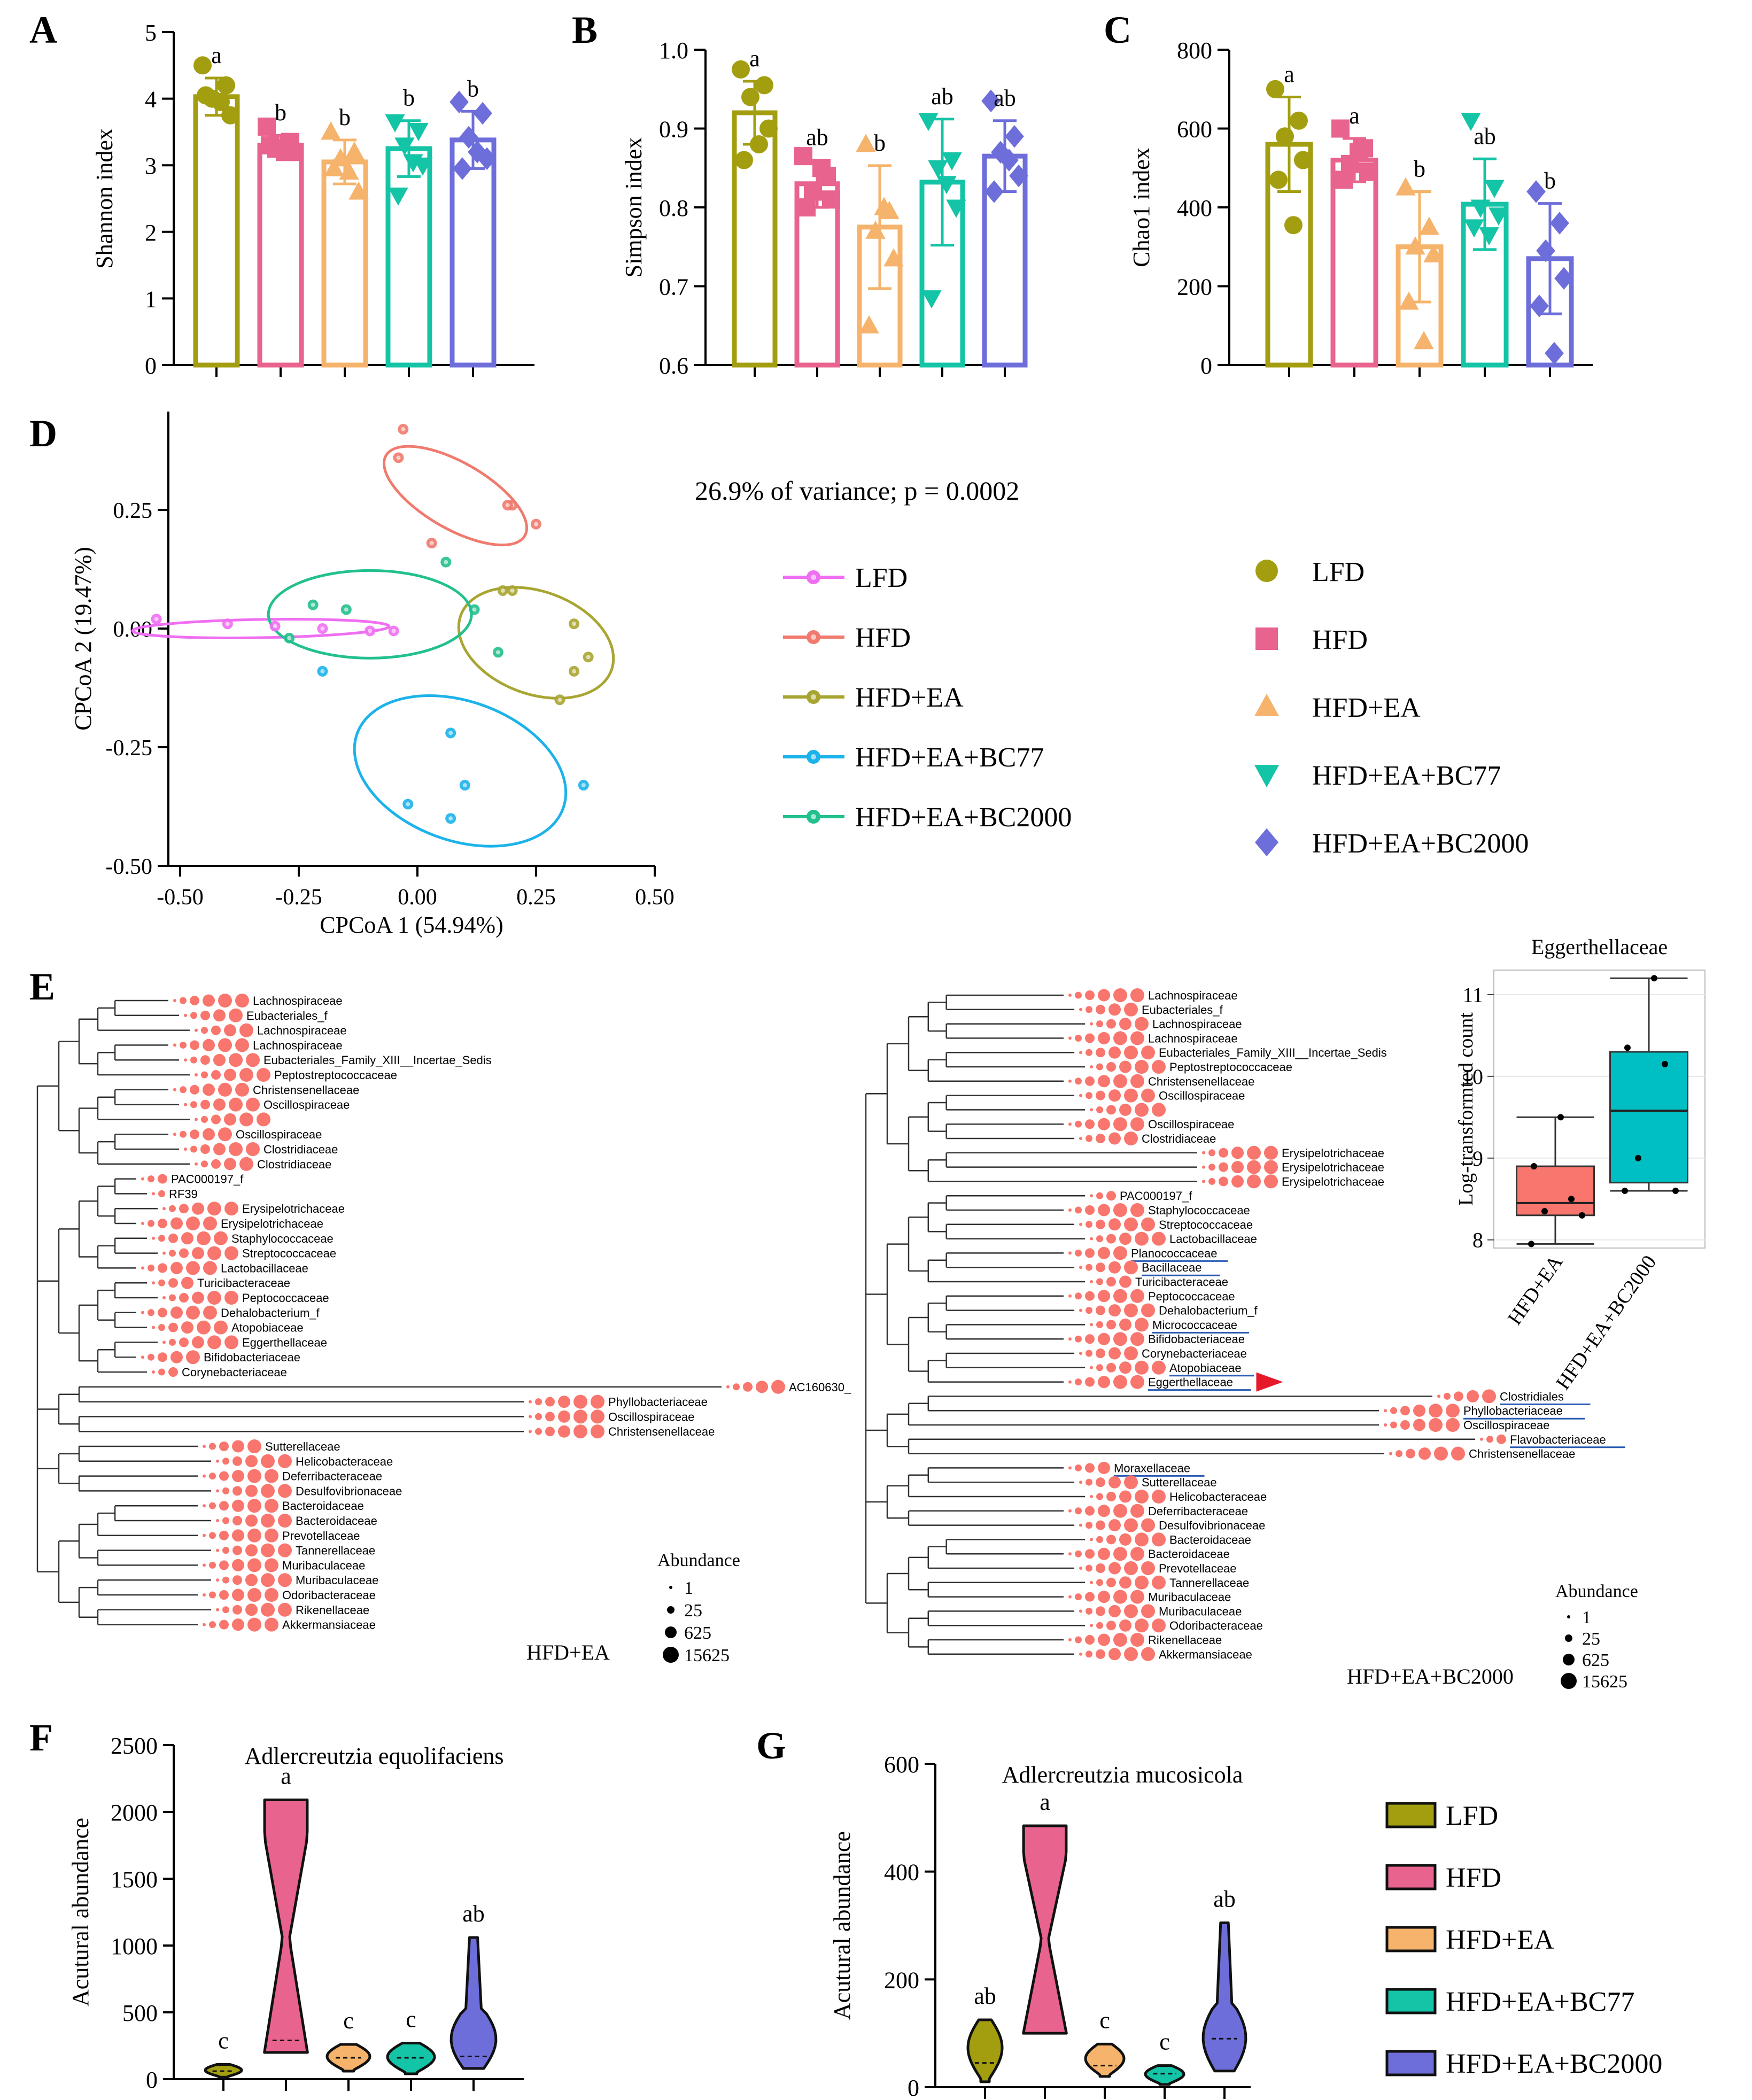  I want to click on taxon-label: Helicobacteraceae, so click(345, 1461).